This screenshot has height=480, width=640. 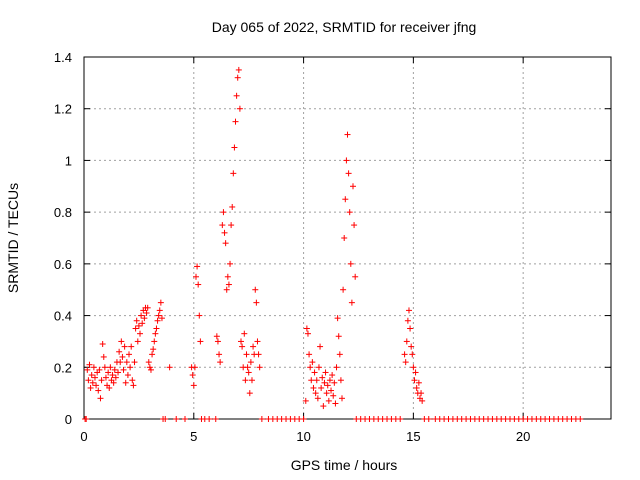 I want to click on y-tick-label: 1, so click(x=68, y=160).